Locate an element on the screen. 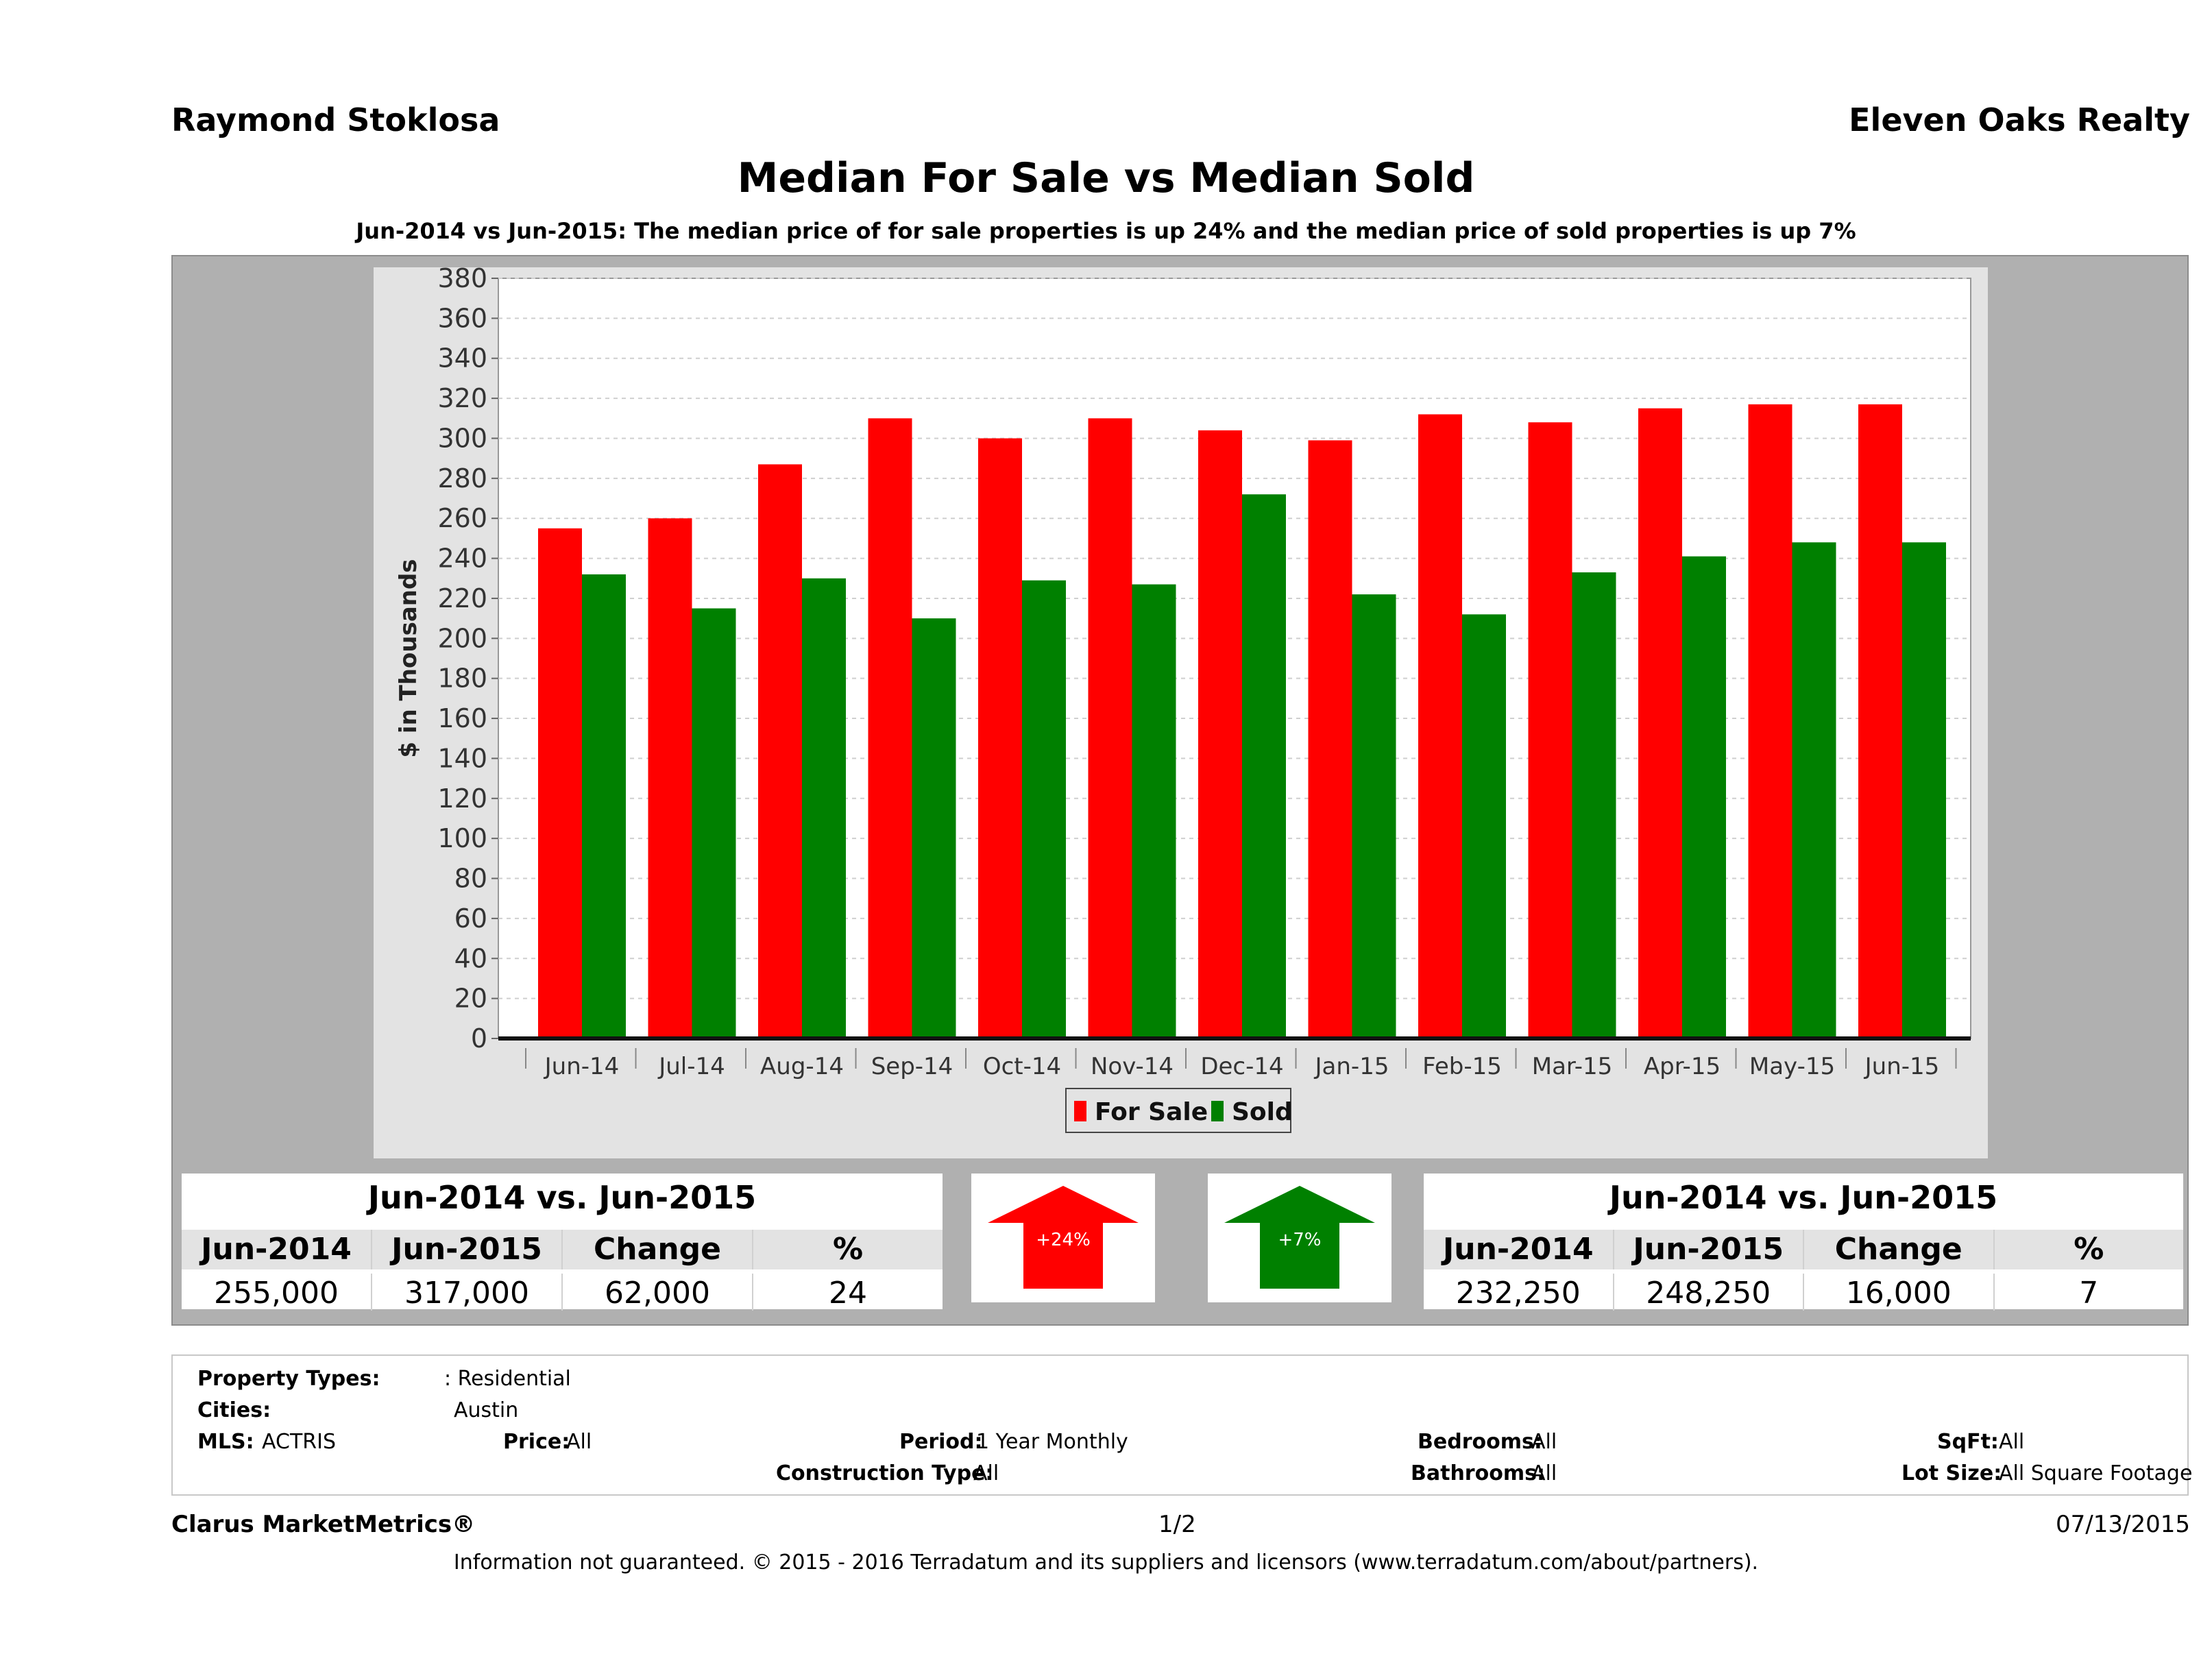  y-tick-label: 340 is located at coordinates (462, 358).